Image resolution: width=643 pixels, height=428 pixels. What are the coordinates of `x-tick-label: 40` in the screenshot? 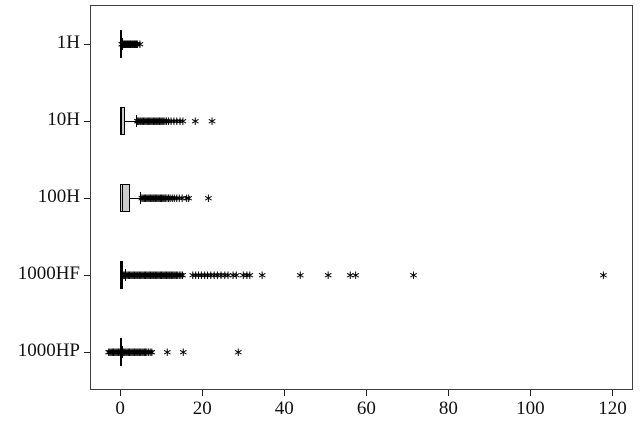 It's located at (284, 408).